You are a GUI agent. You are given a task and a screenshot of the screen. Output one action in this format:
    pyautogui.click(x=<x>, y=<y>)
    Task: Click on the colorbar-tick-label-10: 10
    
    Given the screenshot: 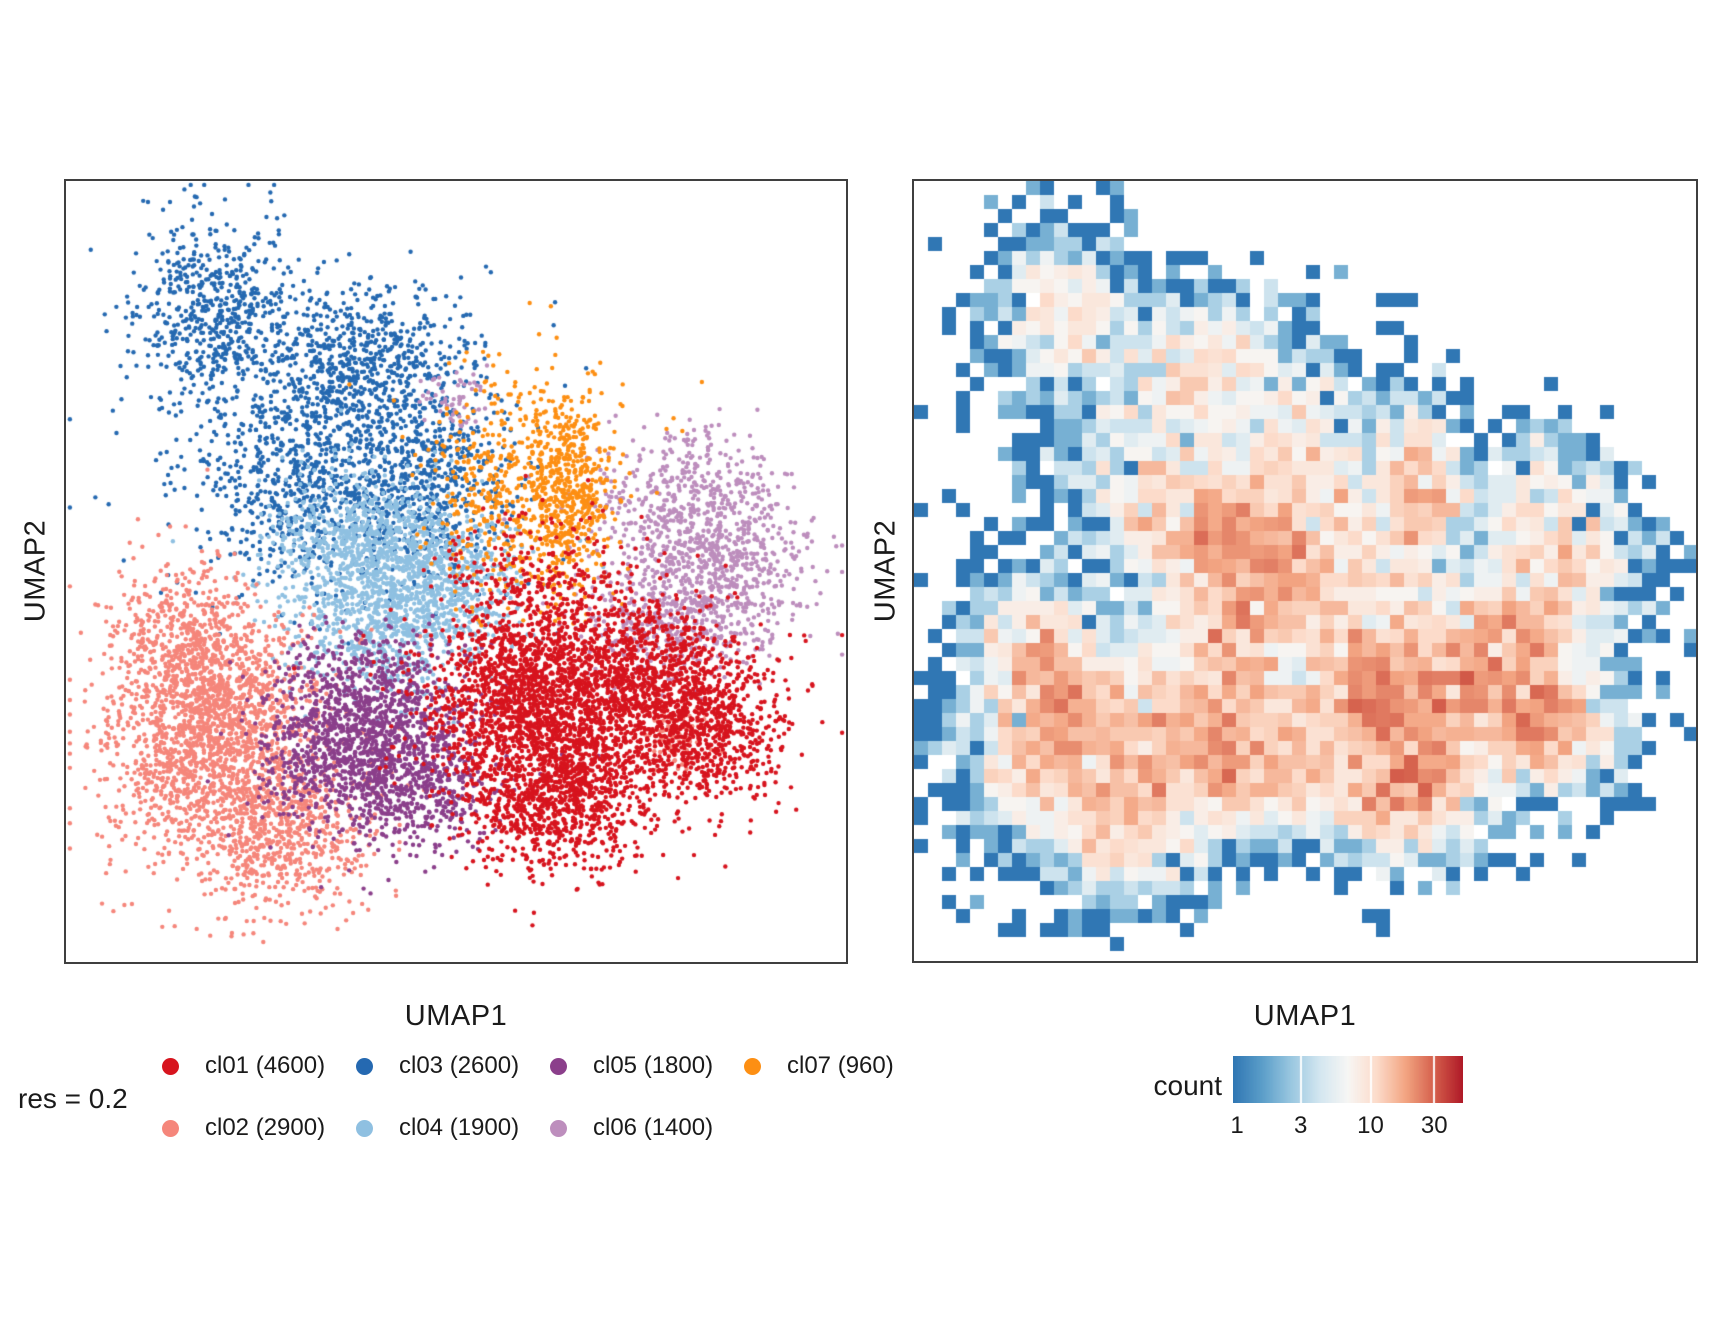 What is the action you would take?
    pyautogui.click(x=1370, y=1125)
    